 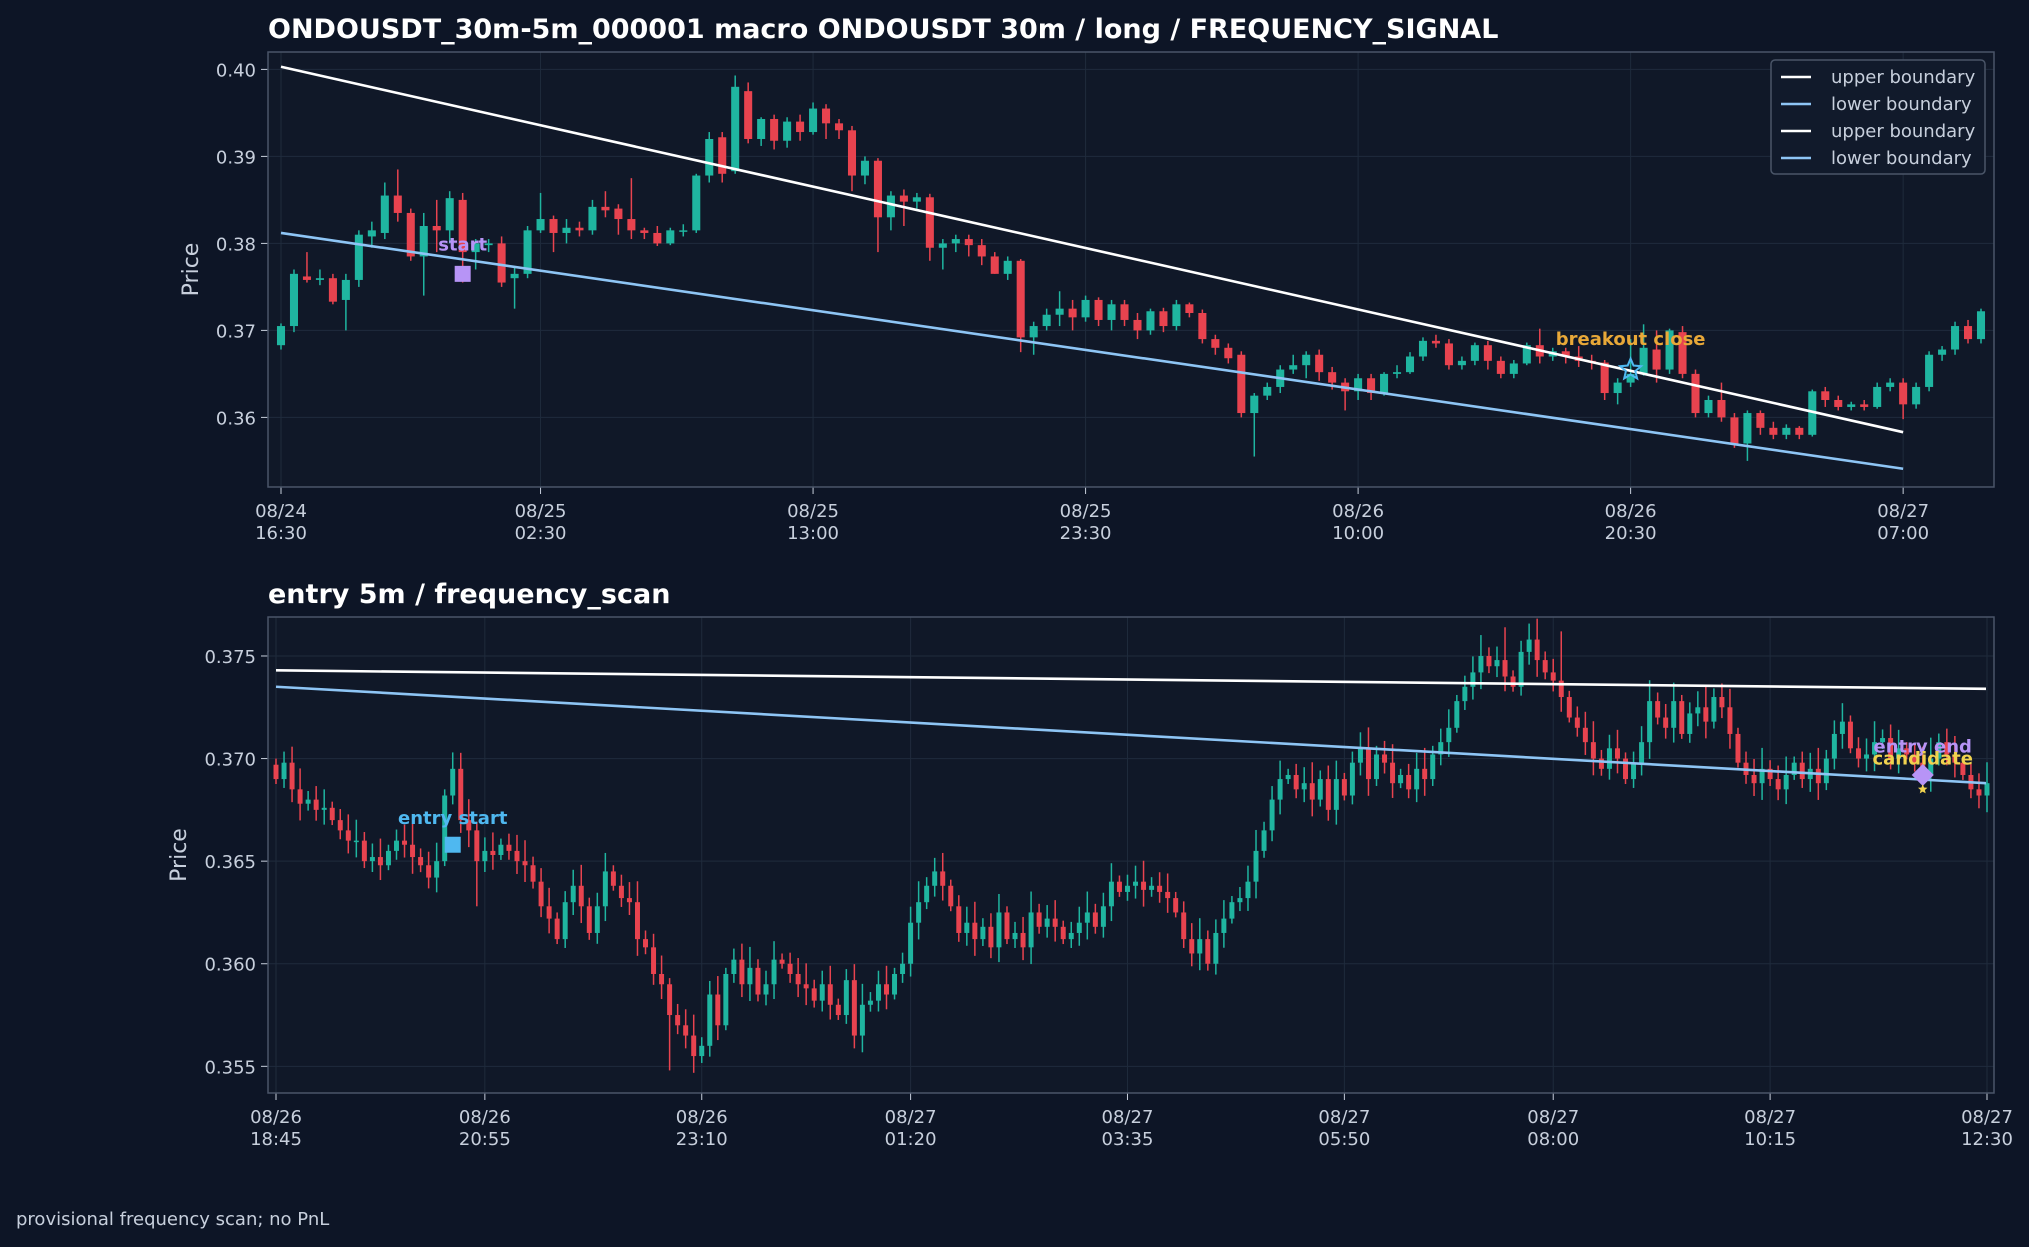 What do you see at coordinates (702, 1139) in the screenshot?
I see `x-tick-label: 23:10` at bounding box center [702, 1139].